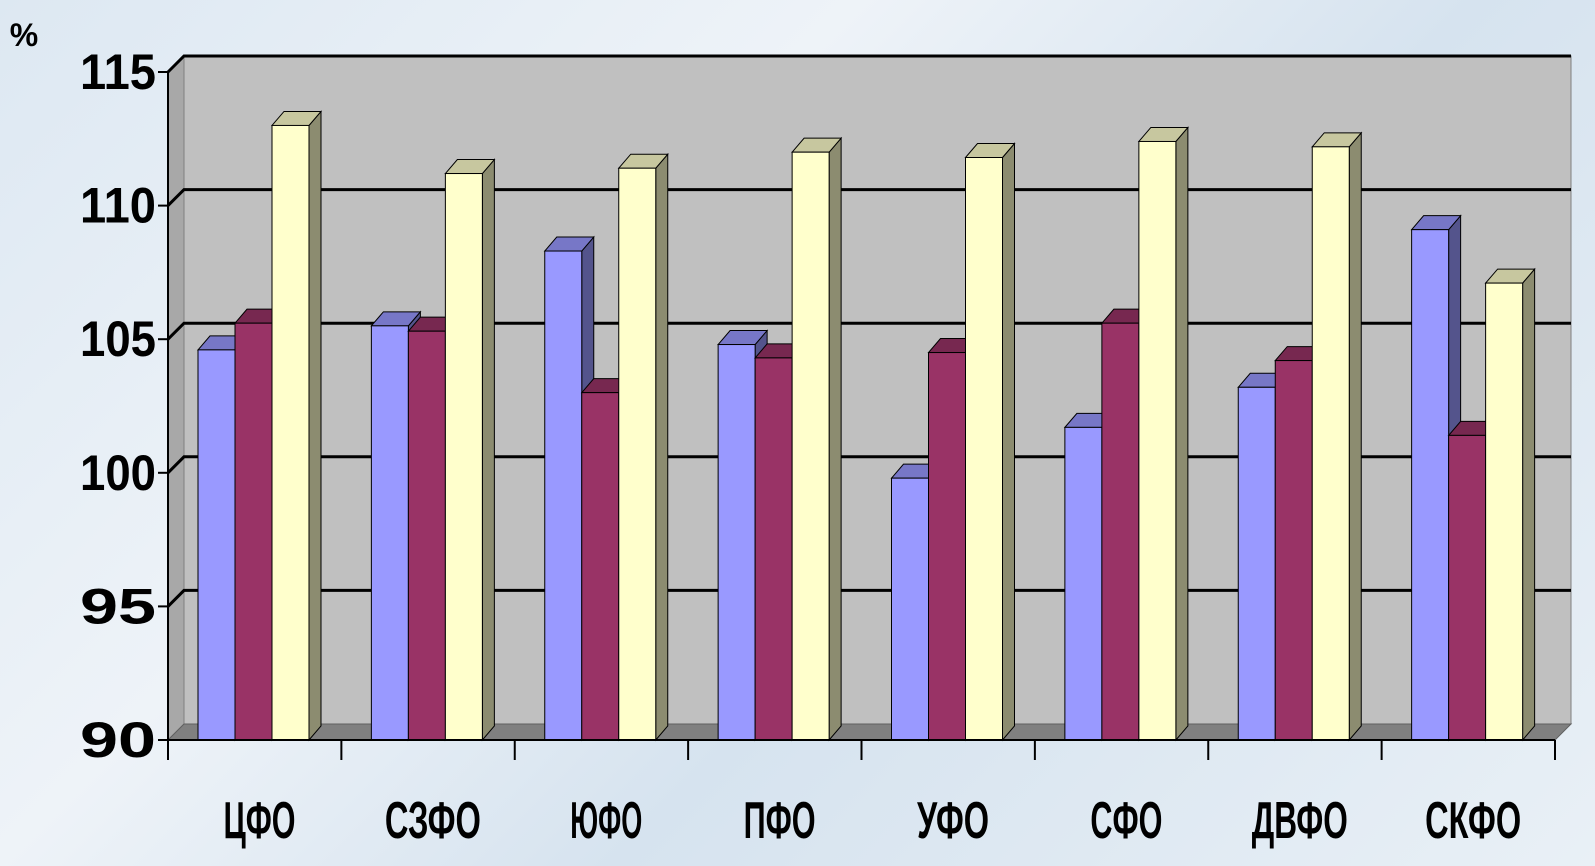 The height and width of the screenshot is (866, 1595). Describe the element at coordinates (118, 339) in the screenshot. I see `y-tick-label: 105` at that location.